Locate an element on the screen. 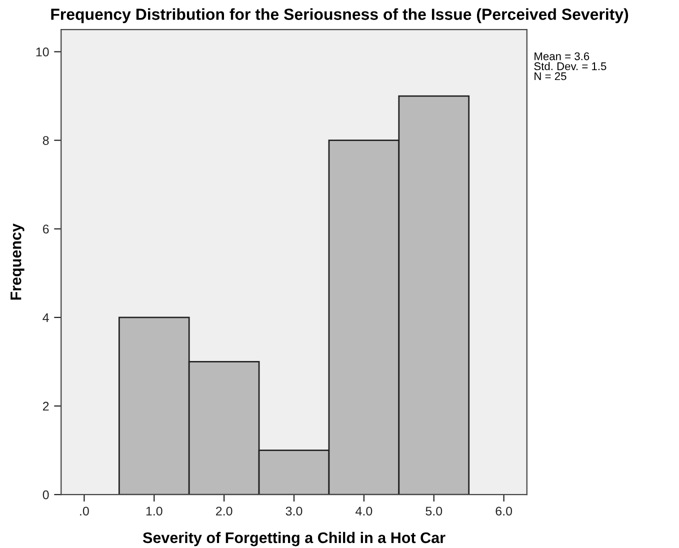 This screenshot has width=679, height=548. x-tick-label: 4.0 is located at coordinates (364, 511).